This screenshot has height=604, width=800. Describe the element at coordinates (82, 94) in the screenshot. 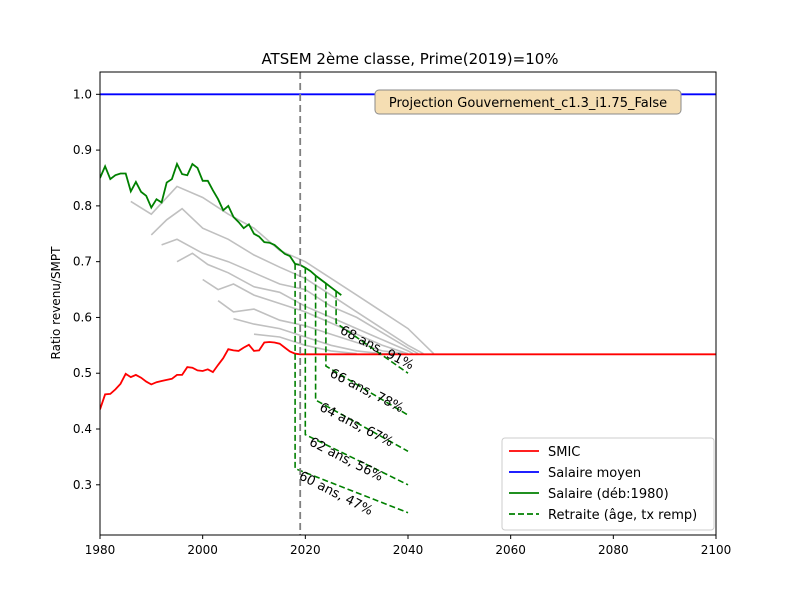

I see `y-tick-label: 1.0` at that location.